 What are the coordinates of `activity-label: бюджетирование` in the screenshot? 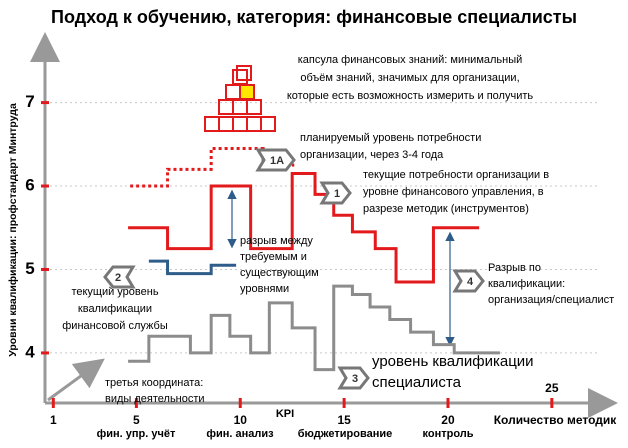 It's located at (345, 434).